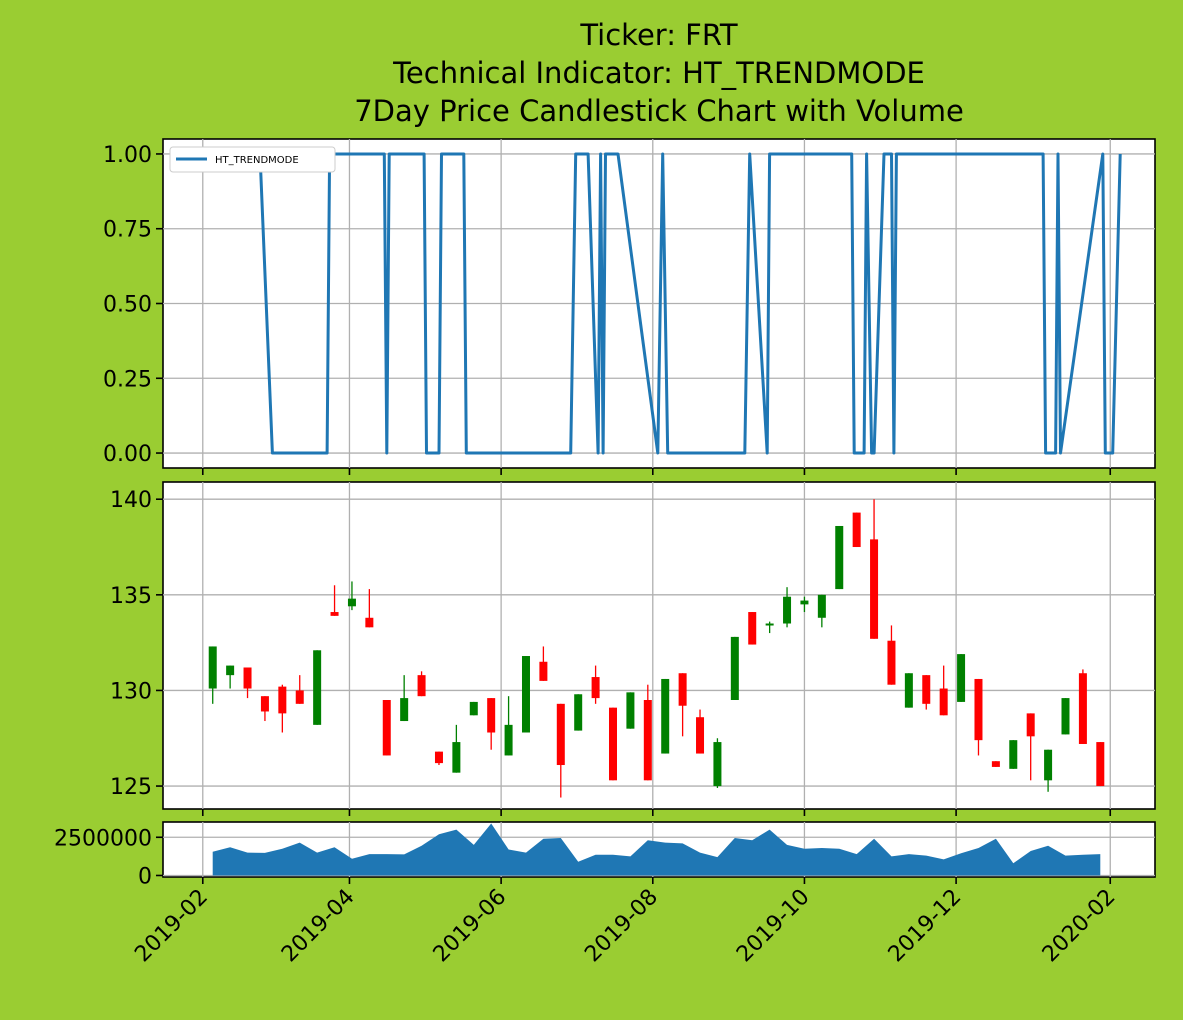 This screenshot has height=1020, width=1183. Describe the element at coordinates (127, 305) in the screenshot. I see `ind-ytick-label: 0.50` at that location.